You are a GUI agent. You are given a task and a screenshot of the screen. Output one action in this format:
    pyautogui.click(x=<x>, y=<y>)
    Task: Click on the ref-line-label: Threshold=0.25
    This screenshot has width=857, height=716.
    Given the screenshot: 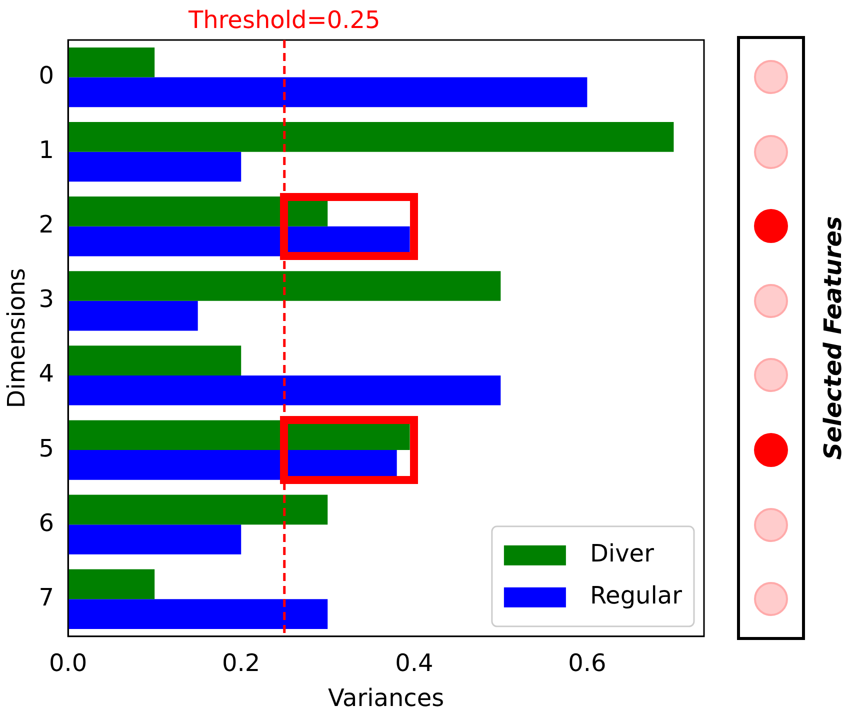 What is the action you would take?
    pyautogui.click(x=283, y=20)
    